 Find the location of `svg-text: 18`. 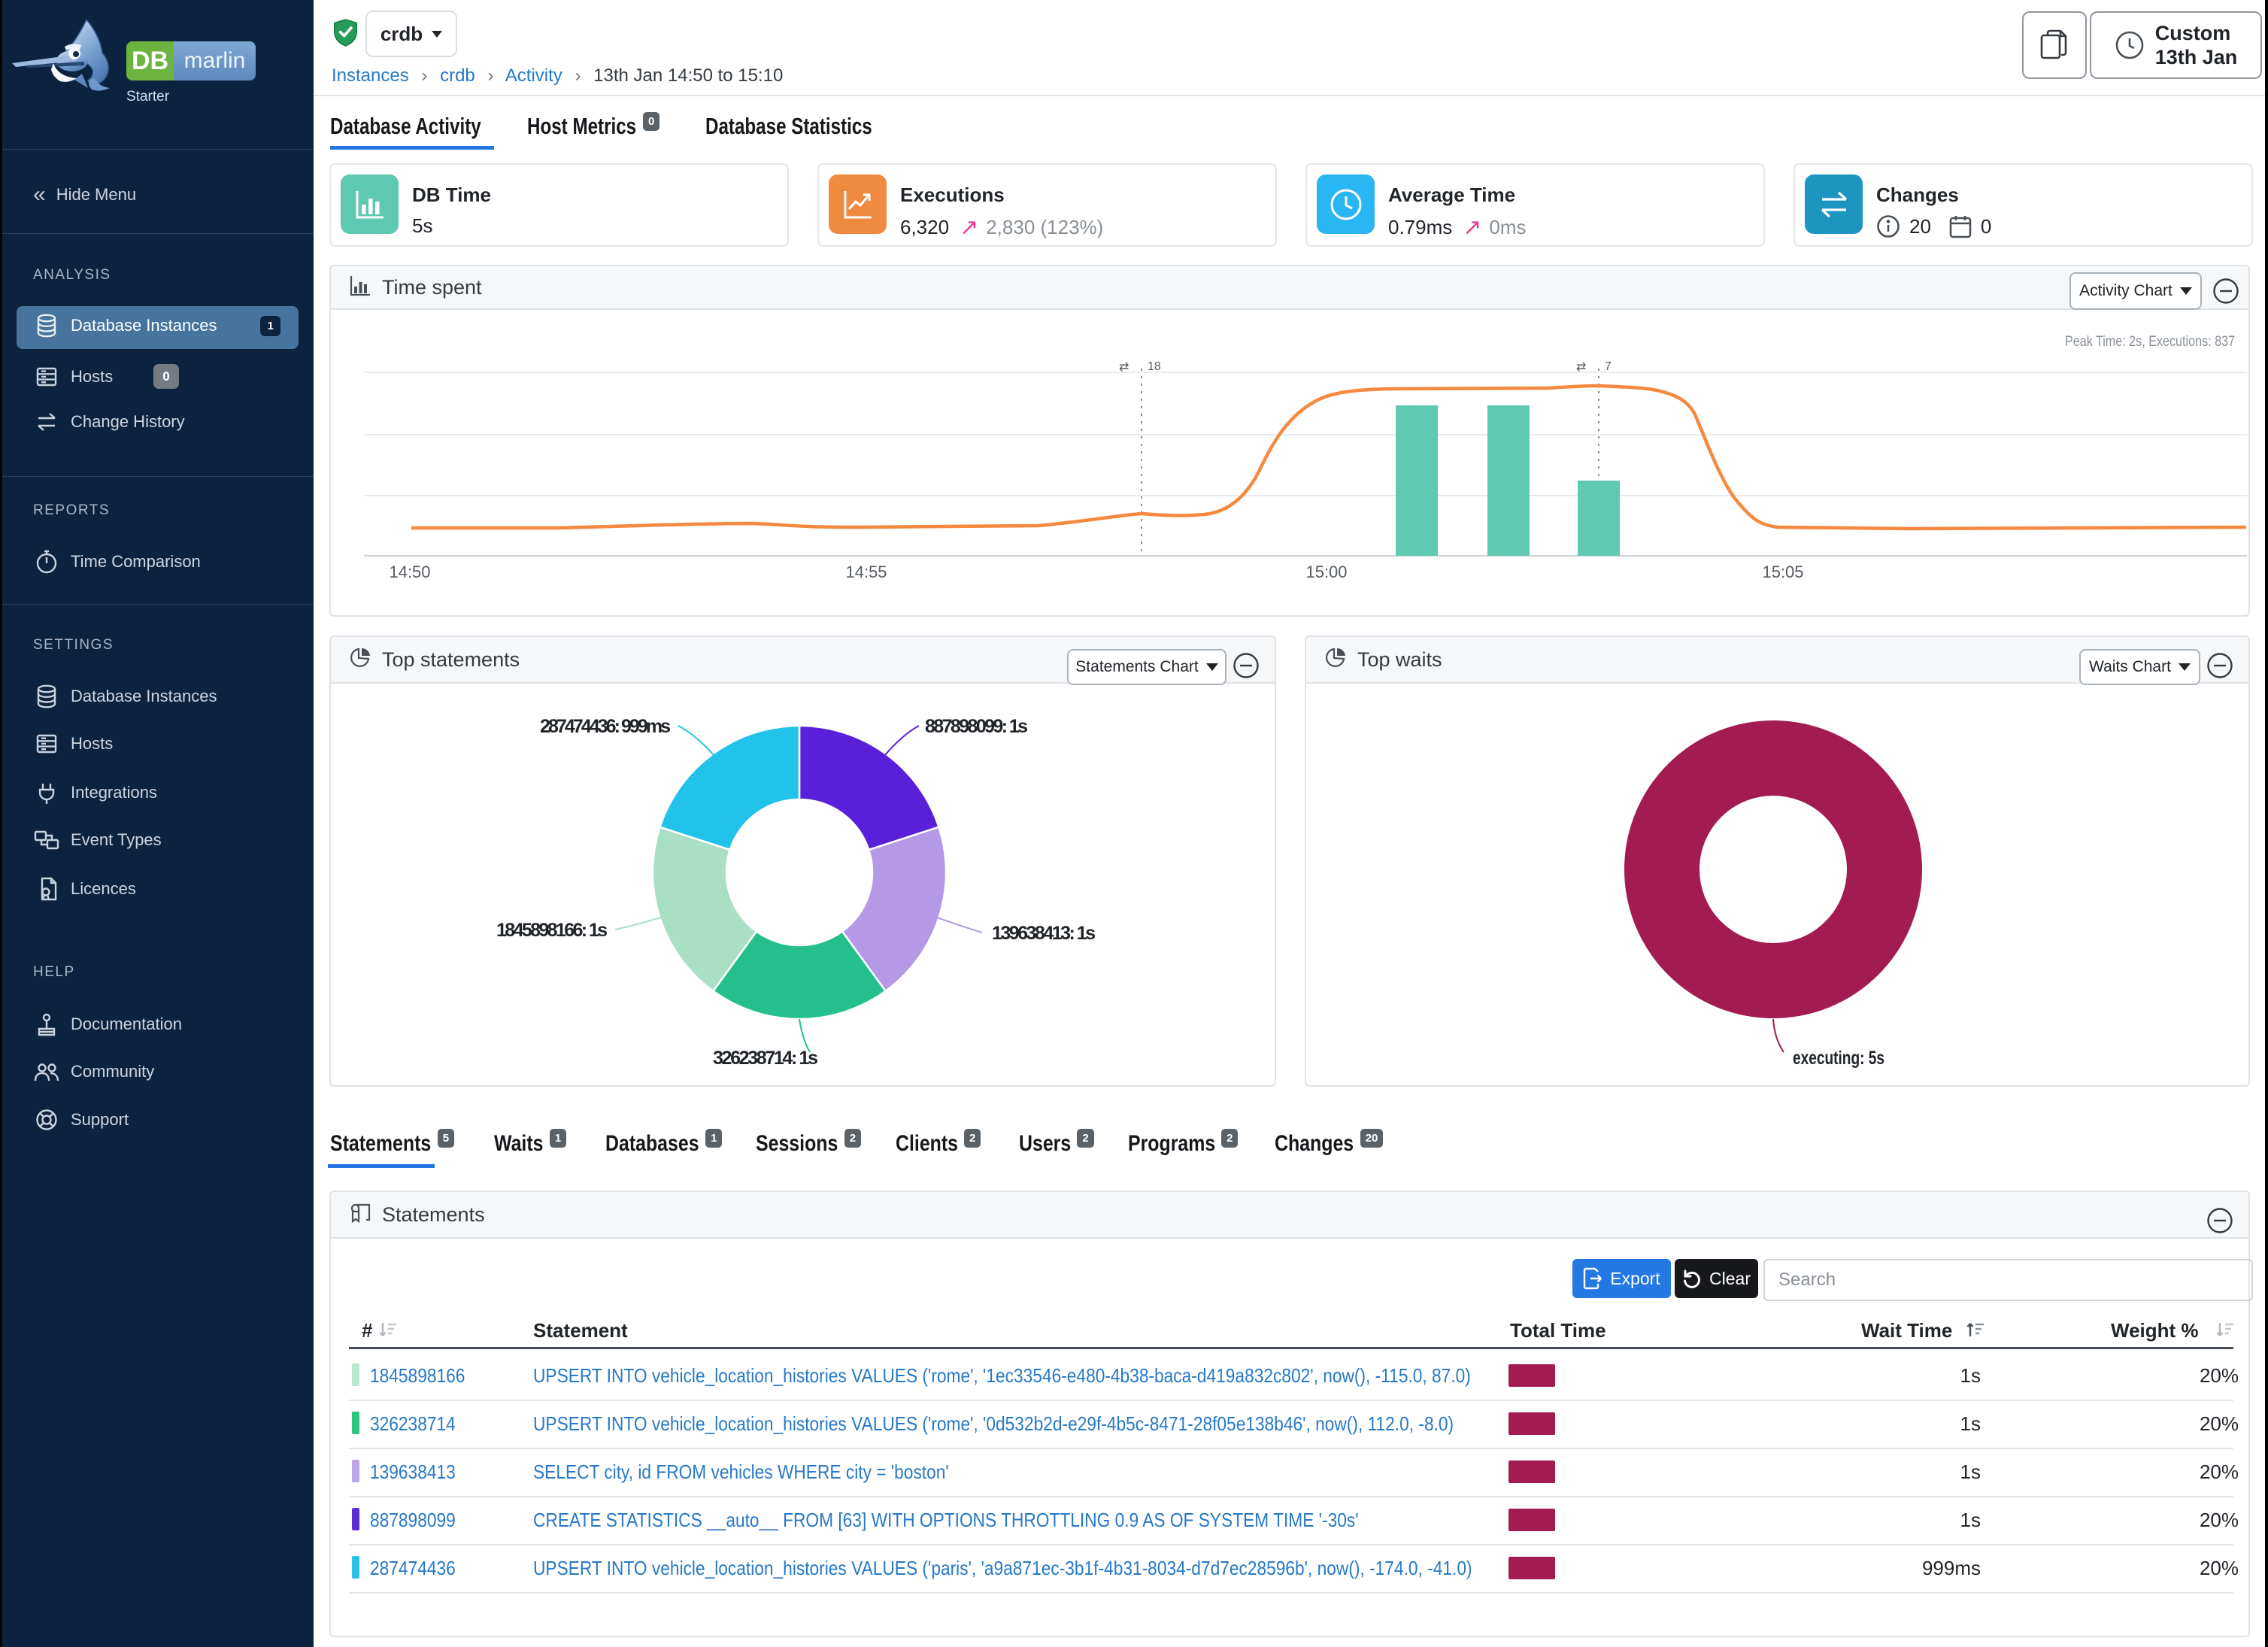

svg-text: 18 is located at coordinates (1155, 366).